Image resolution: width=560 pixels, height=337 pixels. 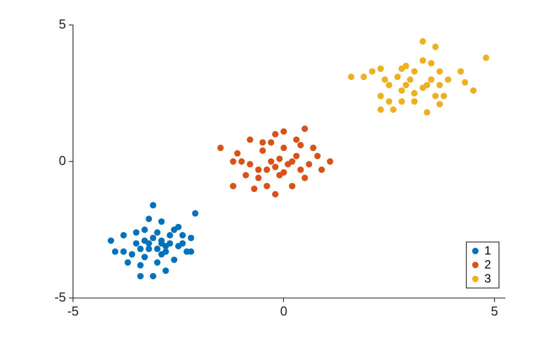 I want to click on legend-label: 2, so click(x=488, y=264).